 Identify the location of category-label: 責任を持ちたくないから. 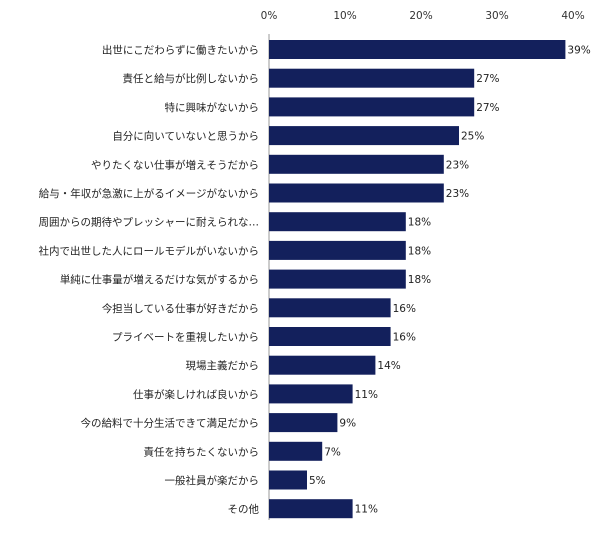
(202, 451).